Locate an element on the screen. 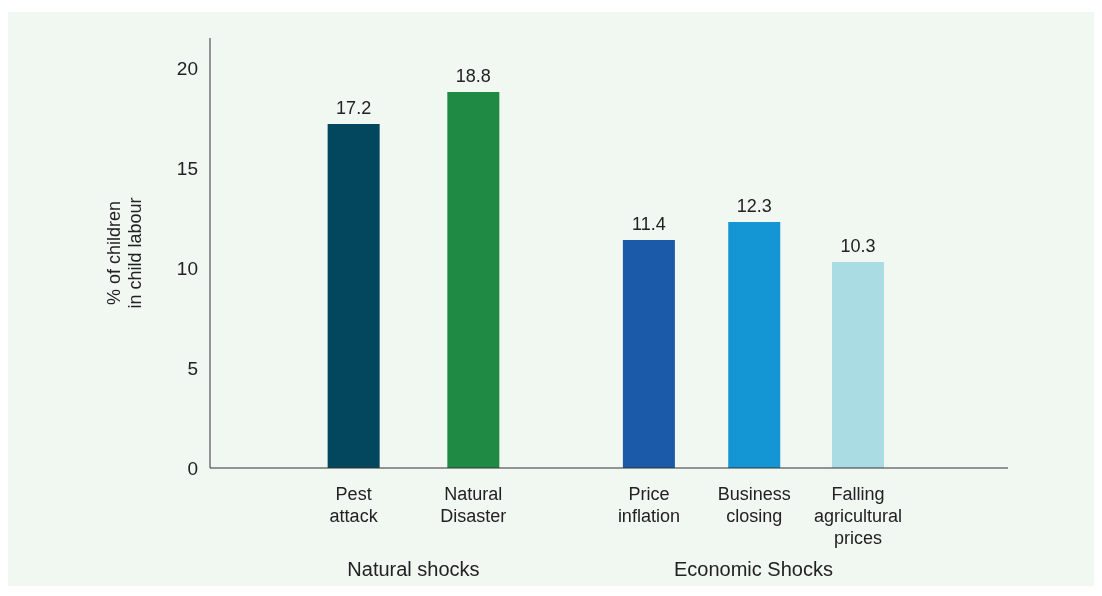 This screenshot has height=596, width=1102. text: Economic Shocks is located at coordinates (753, 569).